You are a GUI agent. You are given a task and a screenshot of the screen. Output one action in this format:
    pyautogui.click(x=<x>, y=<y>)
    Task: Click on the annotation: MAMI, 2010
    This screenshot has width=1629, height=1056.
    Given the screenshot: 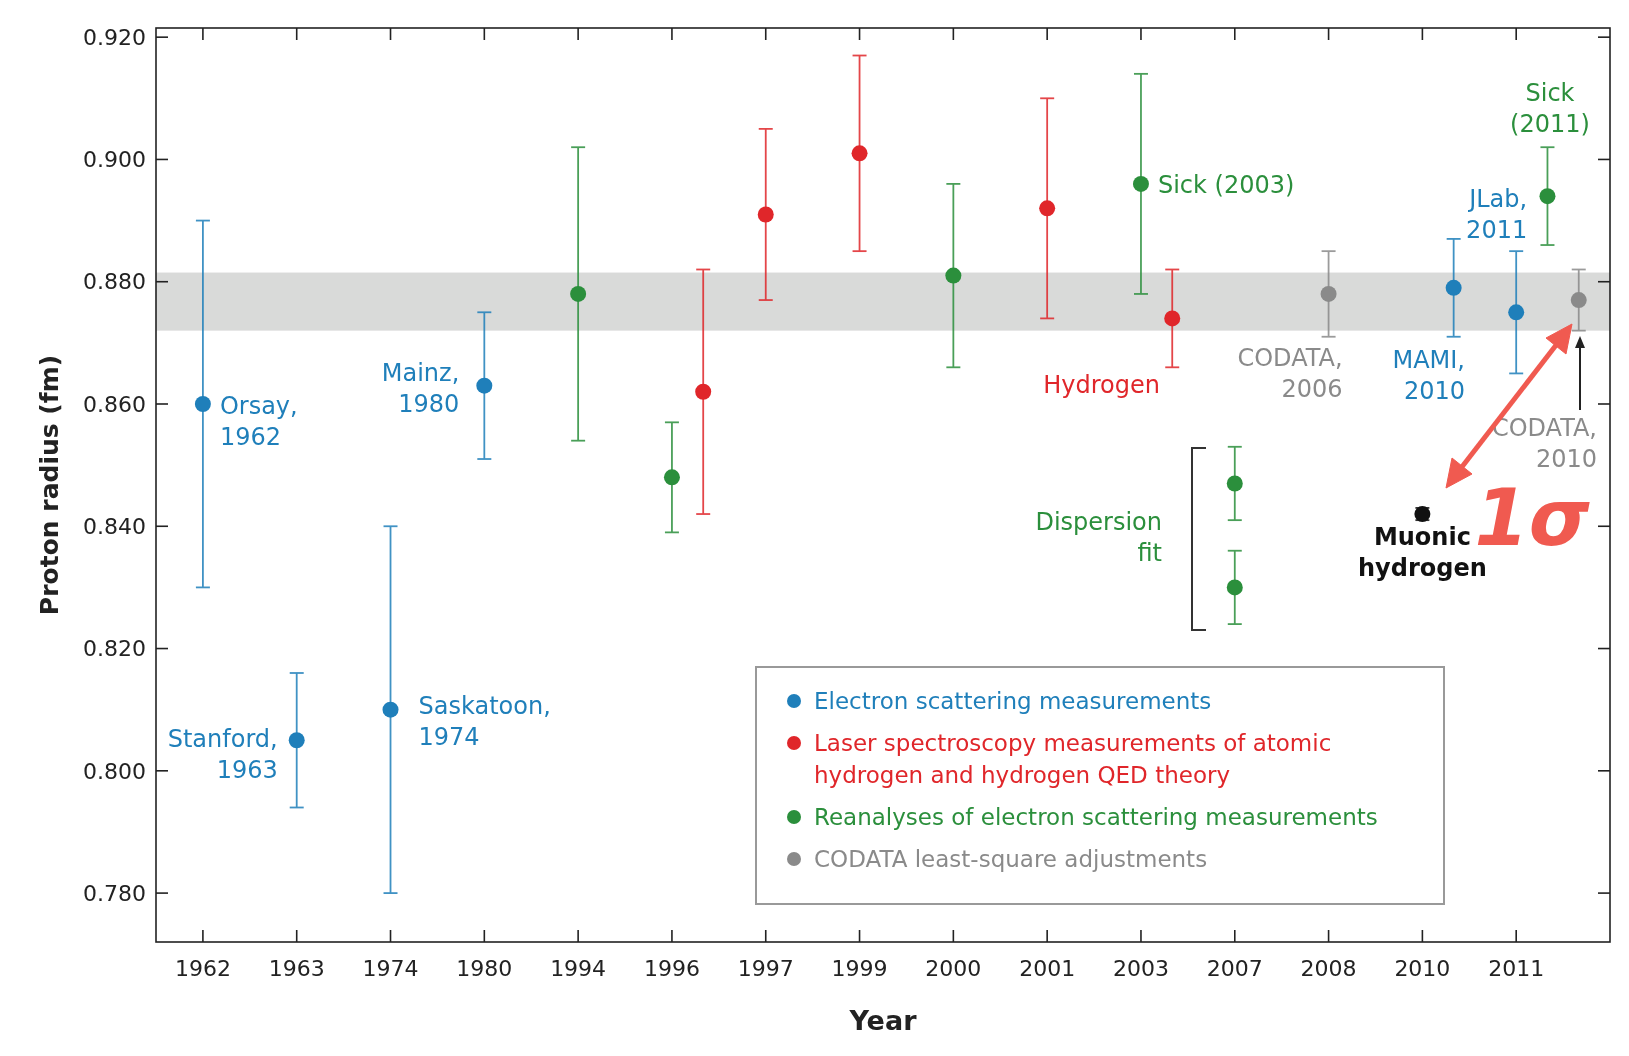 What is the action you would take?
    pyautogui.click(x=1428, y=375)
    